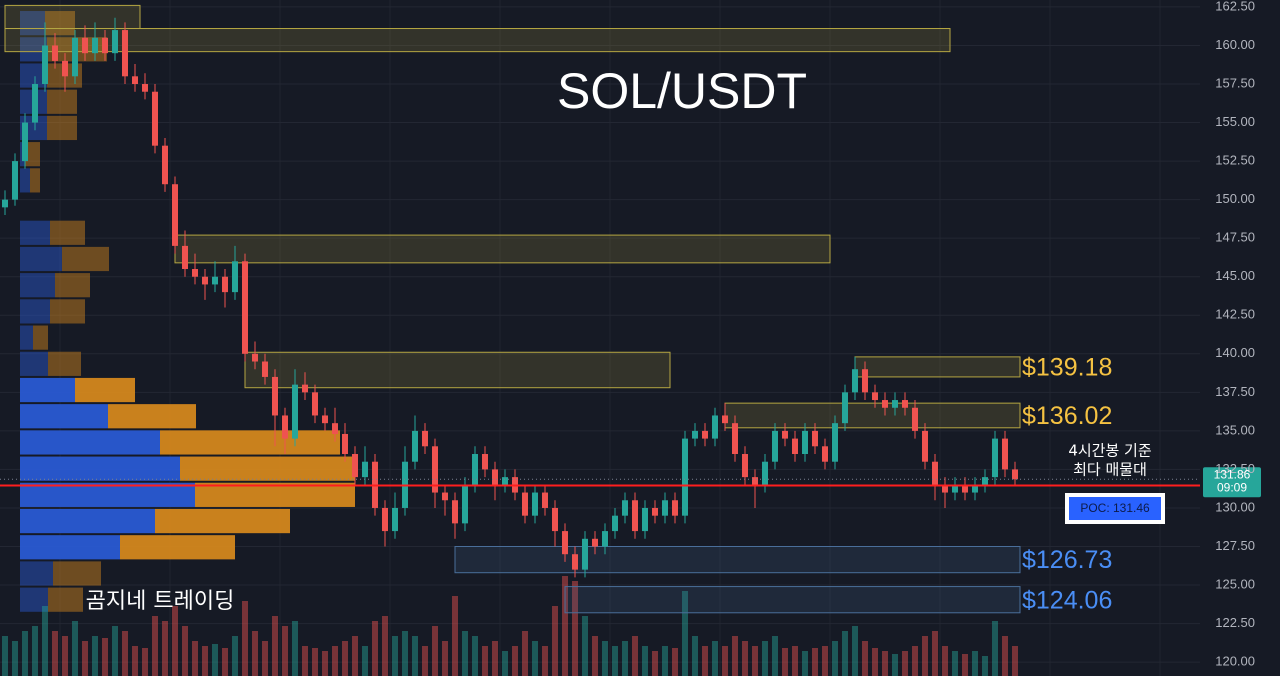 This screenshot has width=1280, height=676. Describe the element at coordinates (1235, 545) in the screenshot. I see `y-tick-label: 127.50` at that location.